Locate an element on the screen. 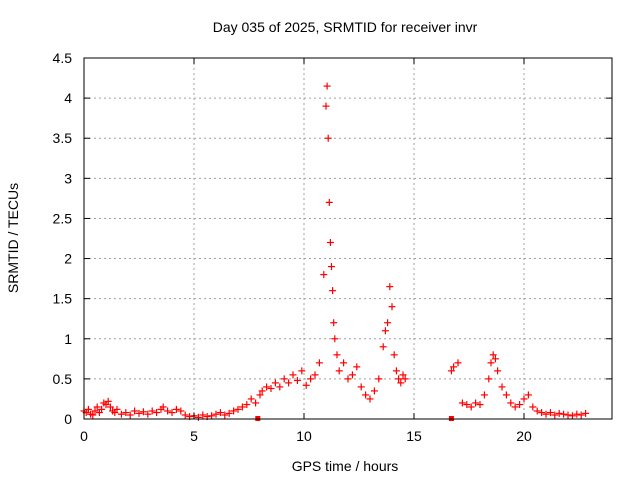 This screenshot has height=480, width=640. y-tick-label: 1.5 is located at coordinates (63, 299).